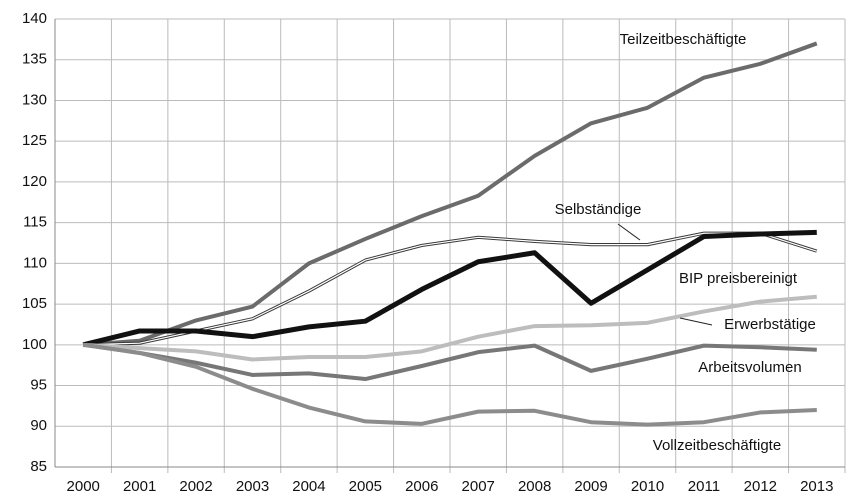 This screenshot has height=499, width=853. What do you see at coordinates (34, 303) in the screenshot?
I see `y-tick-label: 105` at bounding box center [34, 303].